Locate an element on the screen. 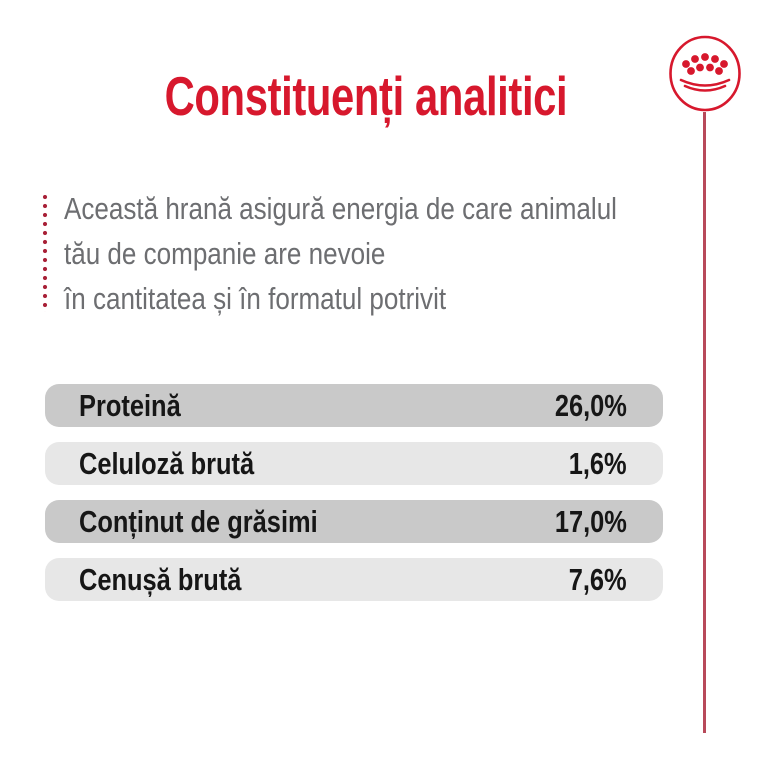 This screenshot has width=768, height=768. vertical-divider-line is located at coordinates (704, 422).